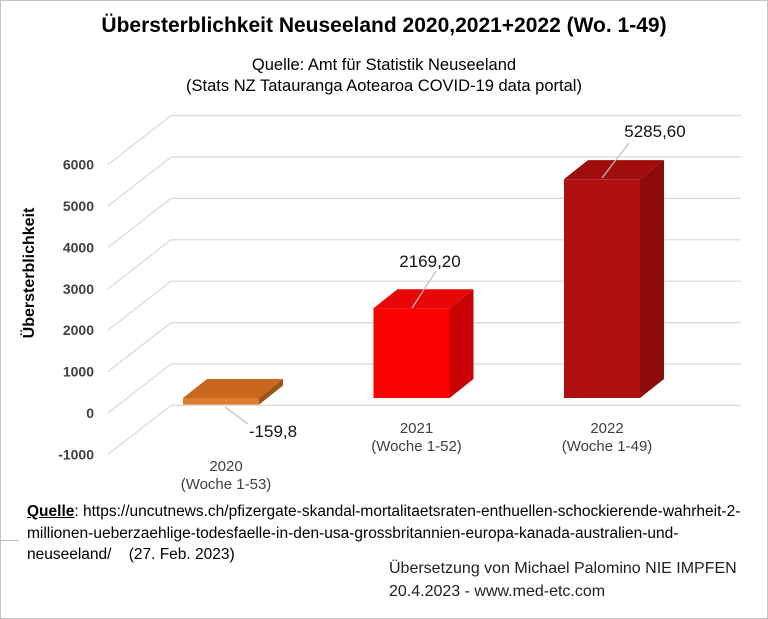 This screenshot has height=619, width=768. Describe the element at coordinates (78, 165) in the screenshot. I see `y-tick-label-6000: 6000` at that location.